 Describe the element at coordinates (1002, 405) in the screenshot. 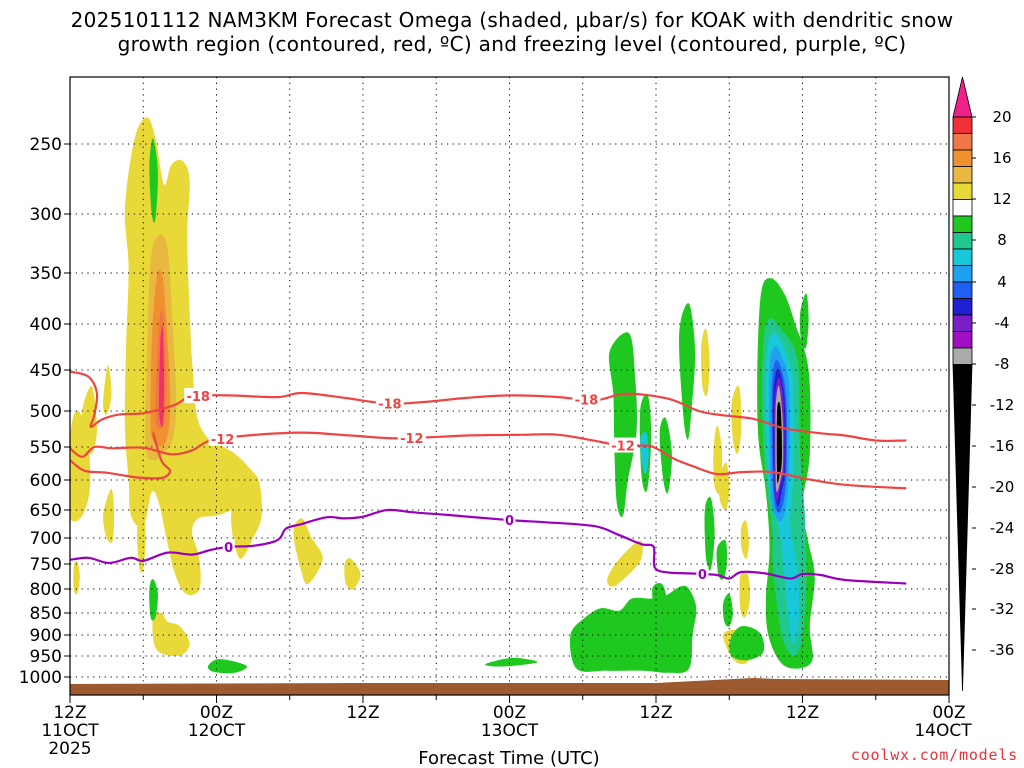

I see `colorbar-label--12: -12` at that location.